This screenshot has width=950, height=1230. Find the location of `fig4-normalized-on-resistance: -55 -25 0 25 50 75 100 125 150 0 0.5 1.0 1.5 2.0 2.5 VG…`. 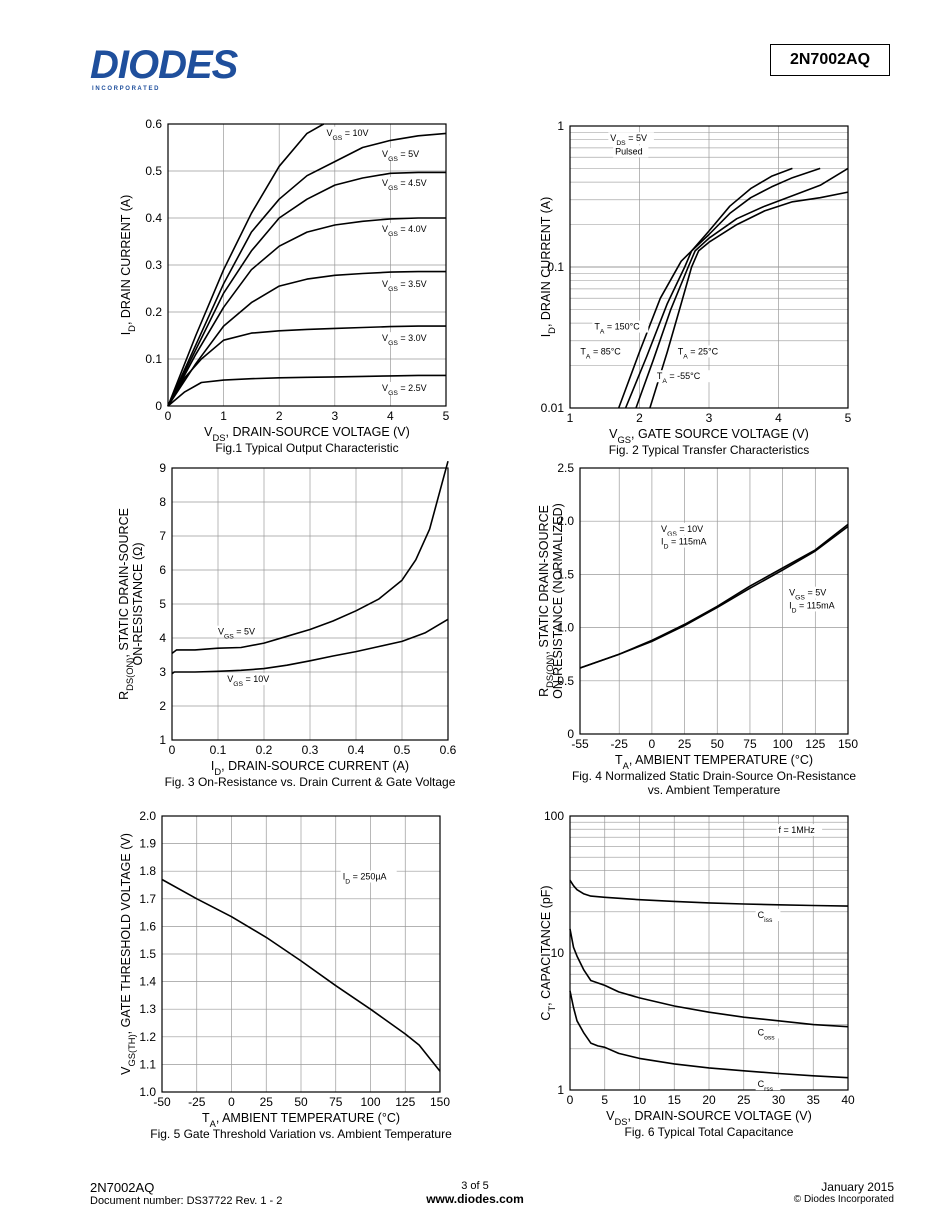

fig4-normalized-on-resistance: -55 -25 0 25 50 75 100 125 150 0 0.5 1.0 1.5 2.0 2.5 VG… is located at coordinates (697, 629).